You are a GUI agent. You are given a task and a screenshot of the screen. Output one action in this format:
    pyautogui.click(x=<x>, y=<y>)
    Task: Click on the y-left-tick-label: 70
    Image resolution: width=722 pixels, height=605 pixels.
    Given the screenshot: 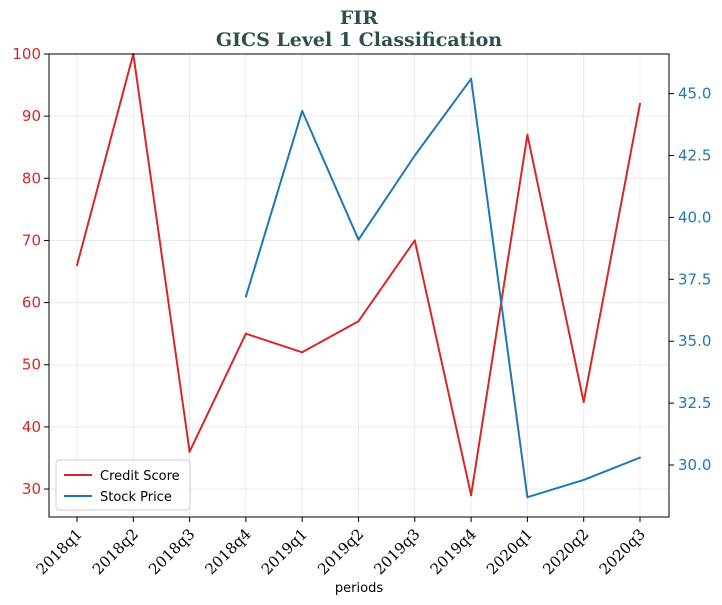 What is the action you would take?
    pyautogui.click(x=31, y=240)
    